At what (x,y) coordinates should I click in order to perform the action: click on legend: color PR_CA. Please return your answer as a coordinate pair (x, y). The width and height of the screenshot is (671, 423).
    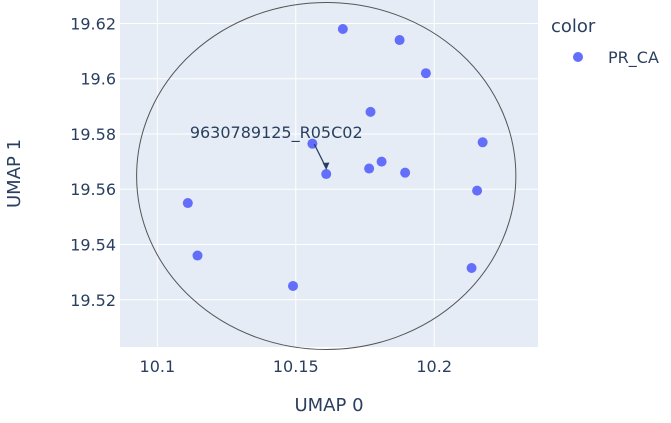
    Looking at the image, I should click on (605, 42).